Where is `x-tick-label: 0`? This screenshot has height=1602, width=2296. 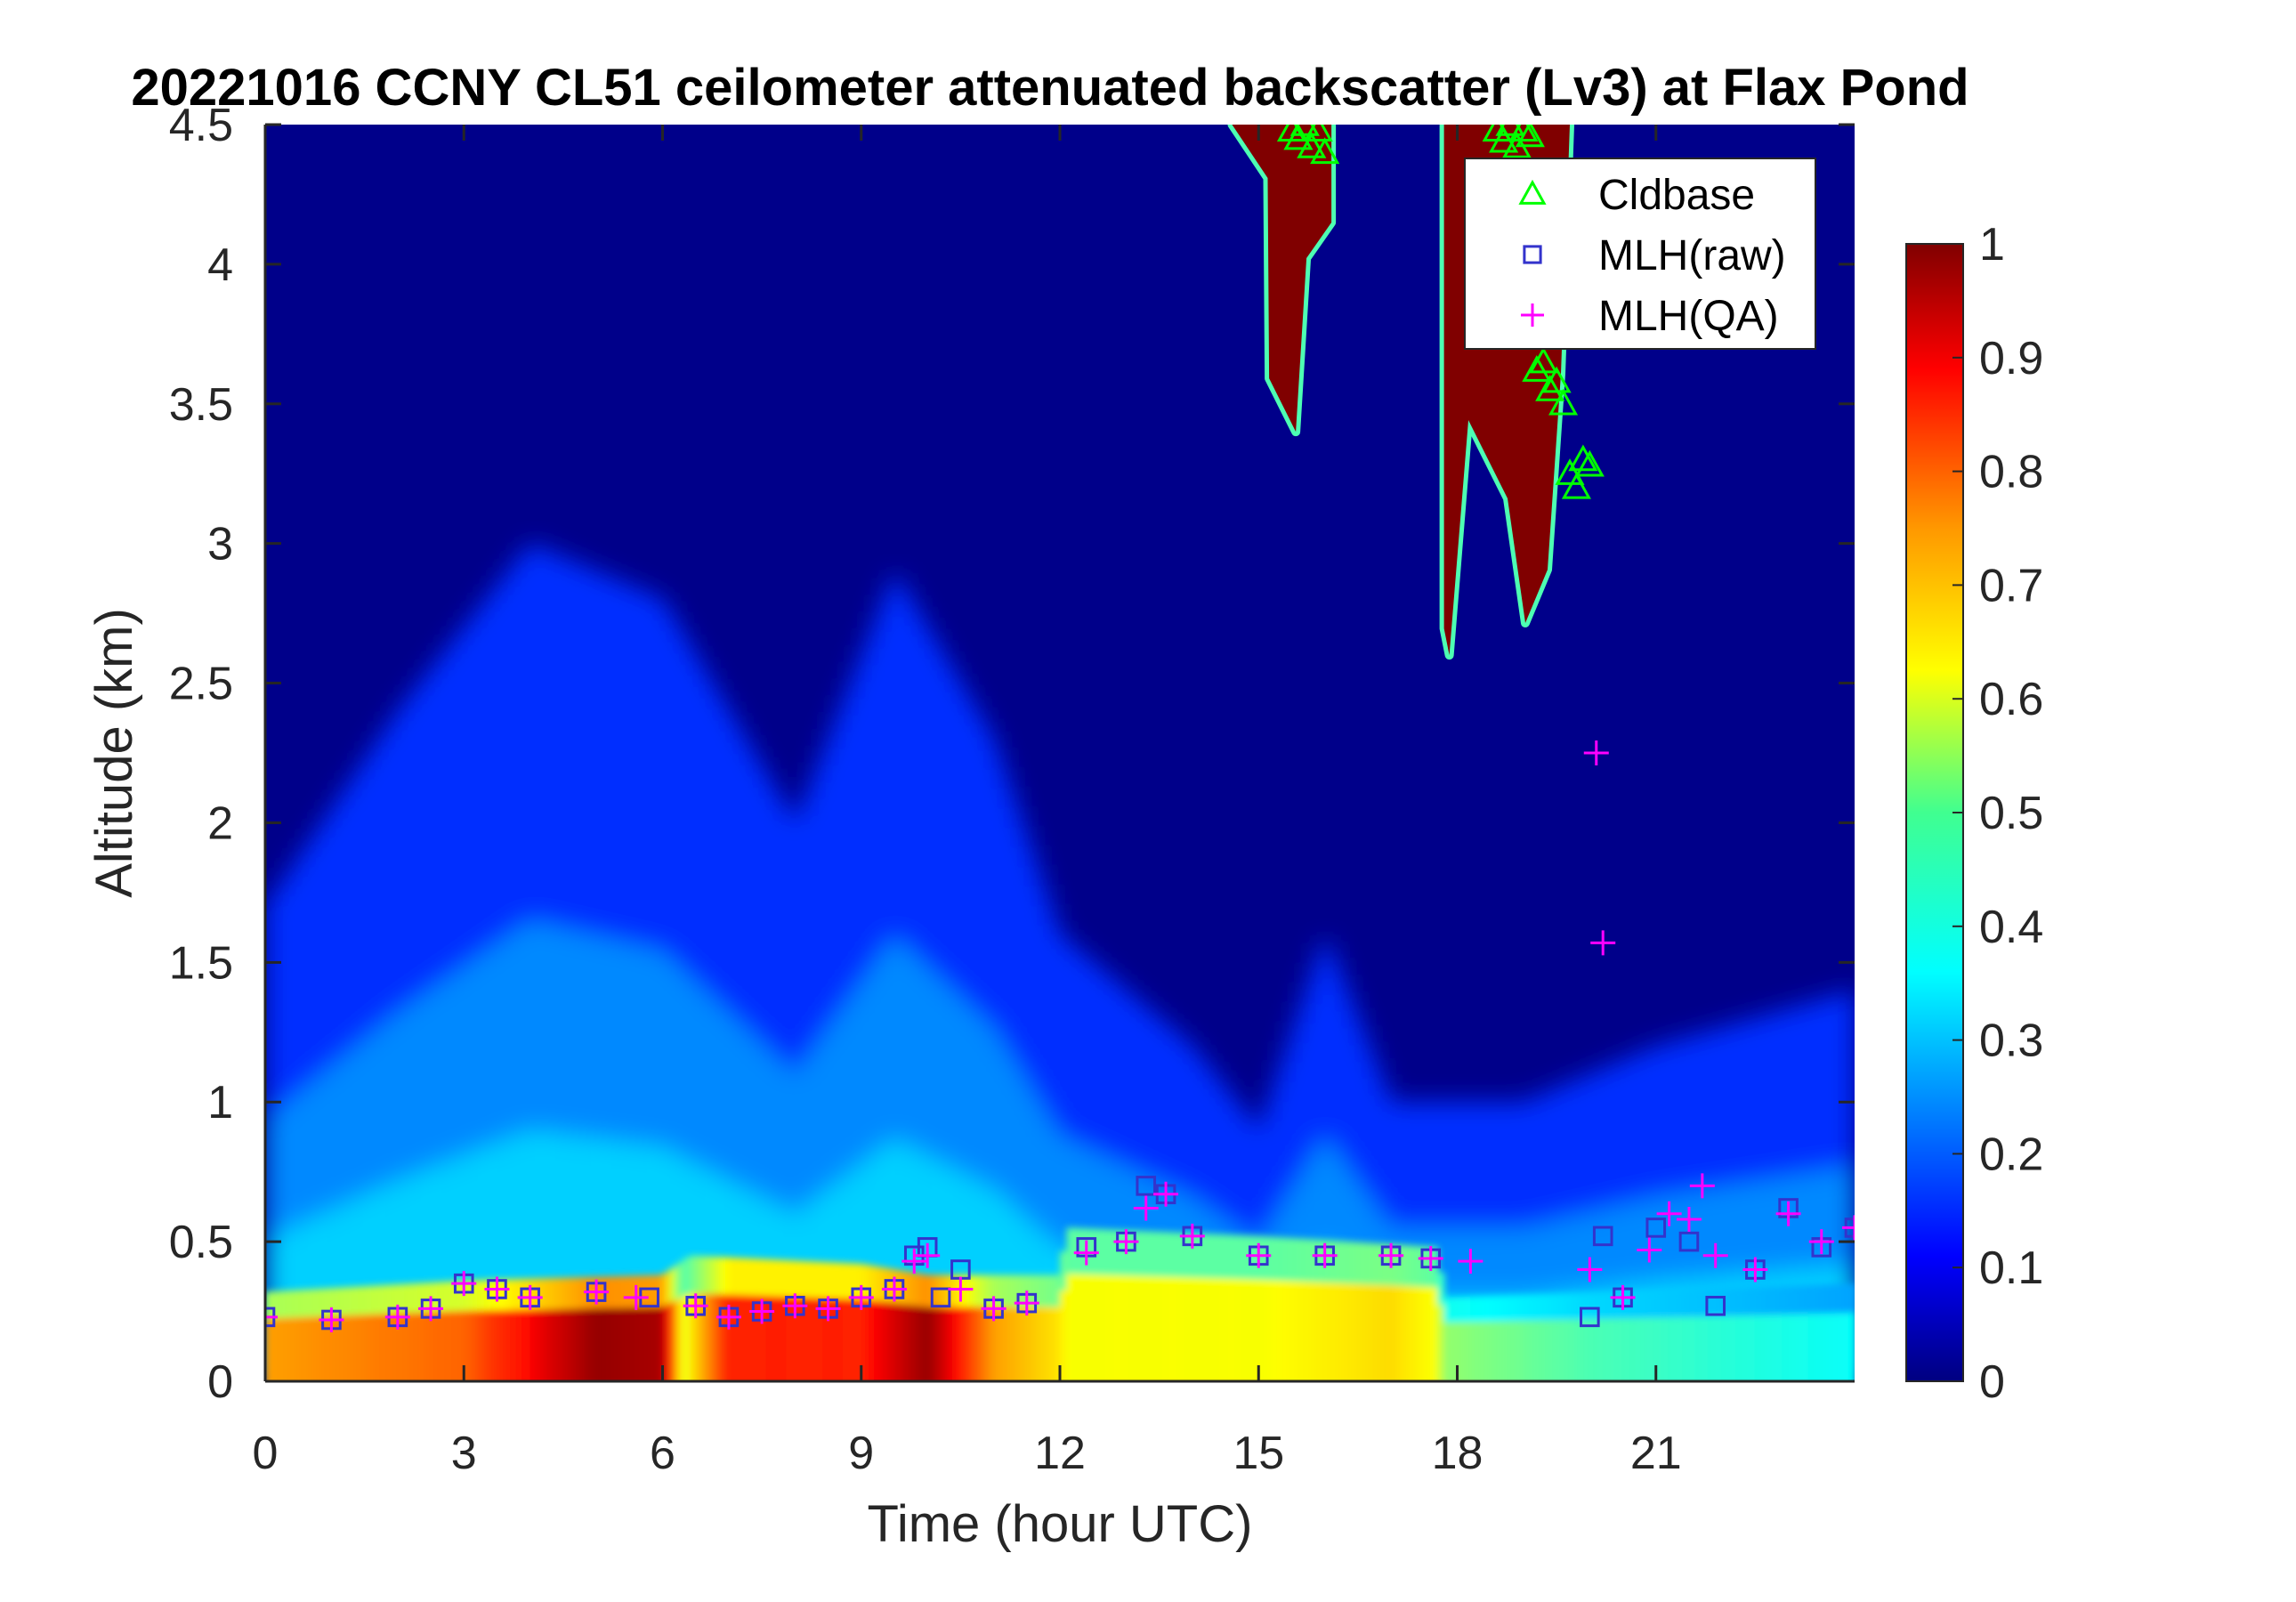 x-tick-label: 0 is located at coordinates (266, 1453).